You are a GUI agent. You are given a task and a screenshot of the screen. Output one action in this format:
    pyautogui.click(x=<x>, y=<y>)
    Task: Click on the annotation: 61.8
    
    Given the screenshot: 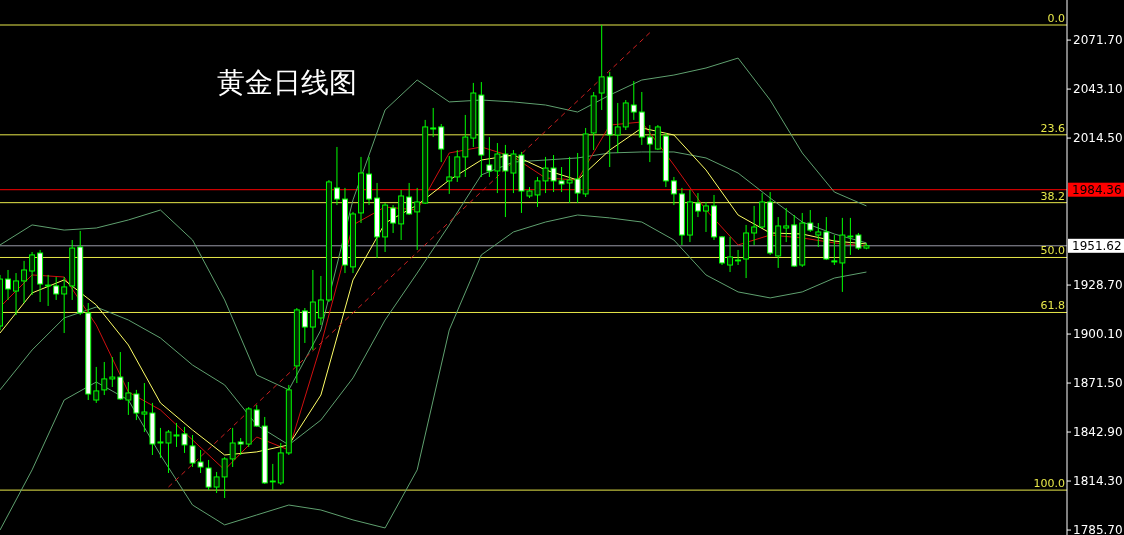 What is the action you would take?
    pyautogui.click(x=1052, y=306)
    